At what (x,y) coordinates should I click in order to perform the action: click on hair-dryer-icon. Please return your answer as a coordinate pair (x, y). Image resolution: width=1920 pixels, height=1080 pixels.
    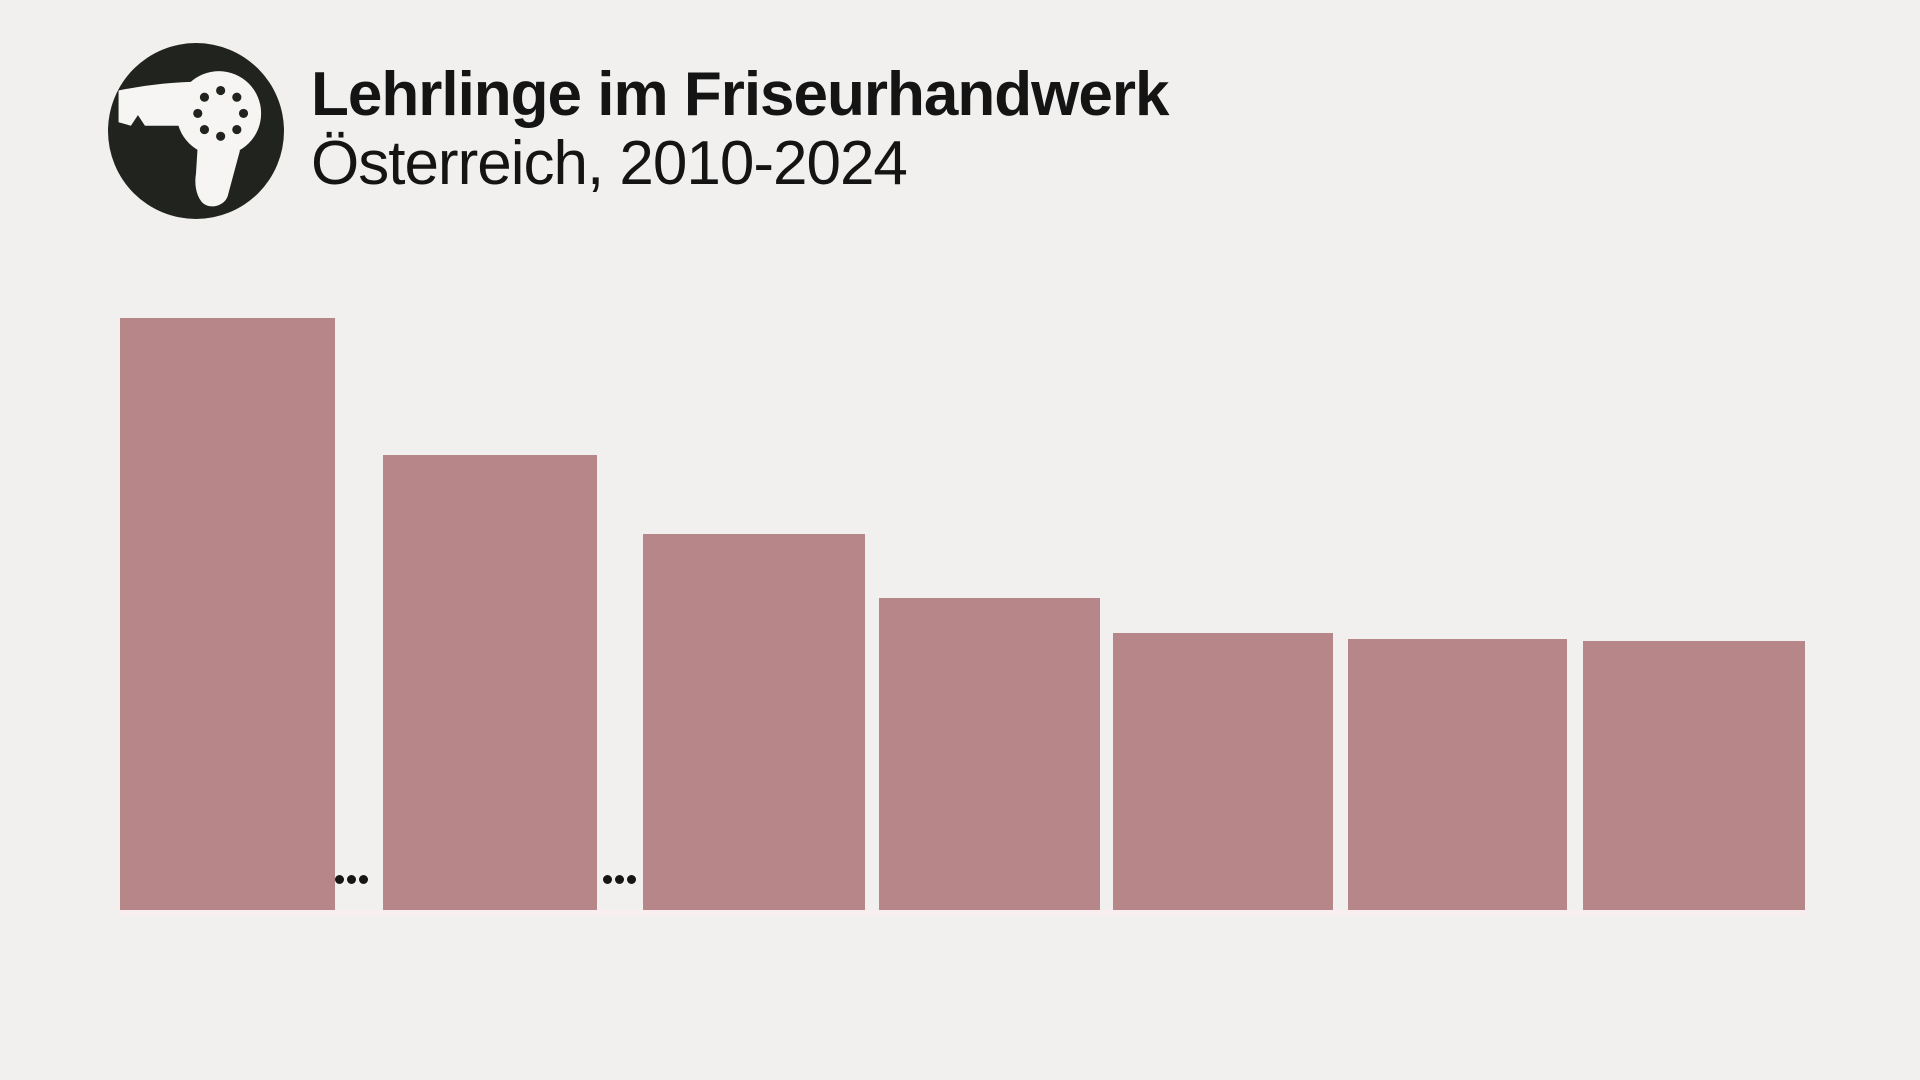
    Looking at the image, I should click on (196, 131).